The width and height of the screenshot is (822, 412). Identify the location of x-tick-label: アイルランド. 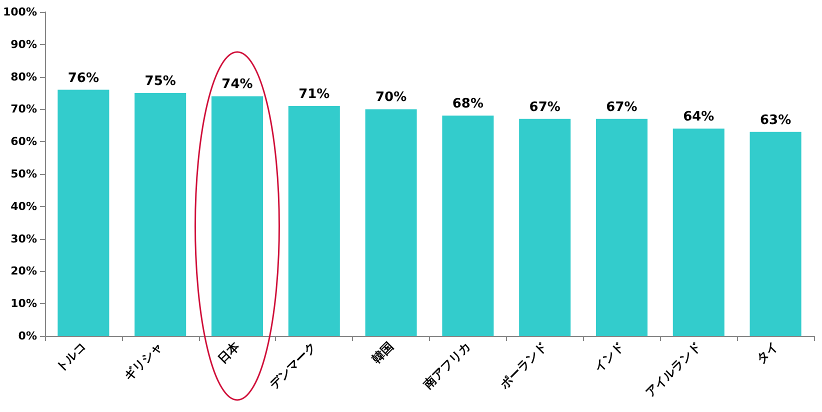
(673, 369).